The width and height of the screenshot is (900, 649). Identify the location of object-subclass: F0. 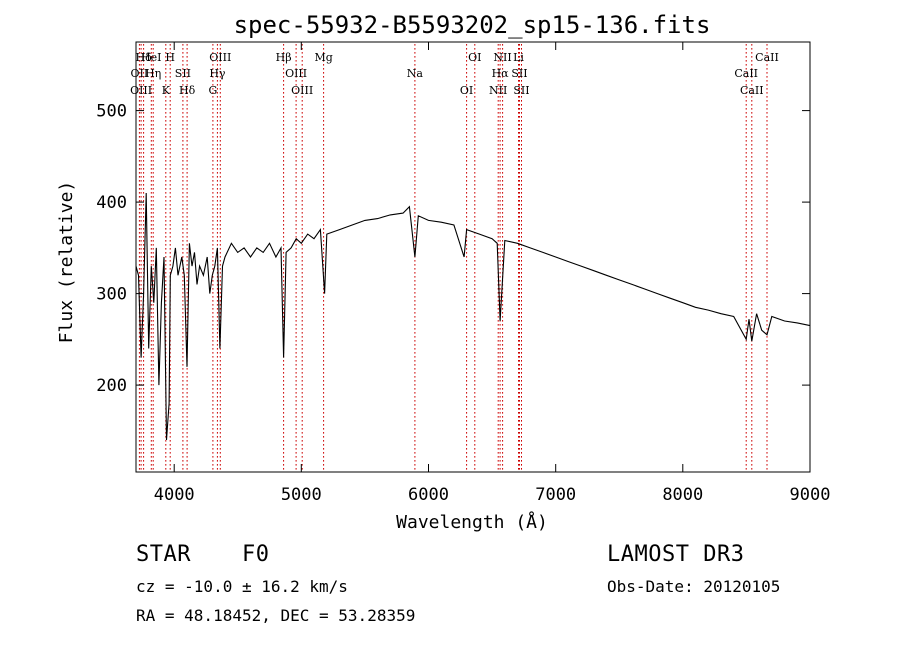
(256, 554).